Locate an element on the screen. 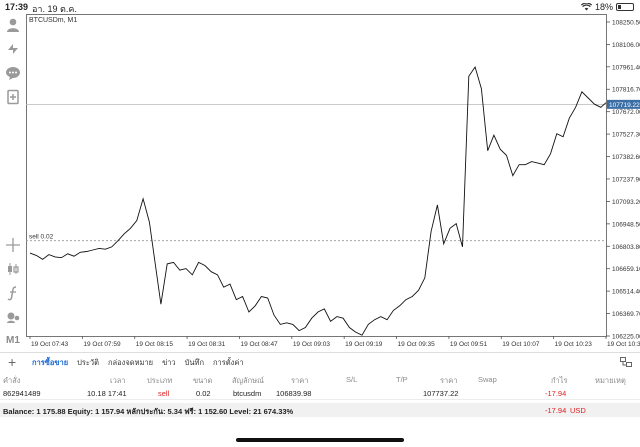 This screenshot has width=640, height=447. layout-icon is located at coordinates (626, 362).